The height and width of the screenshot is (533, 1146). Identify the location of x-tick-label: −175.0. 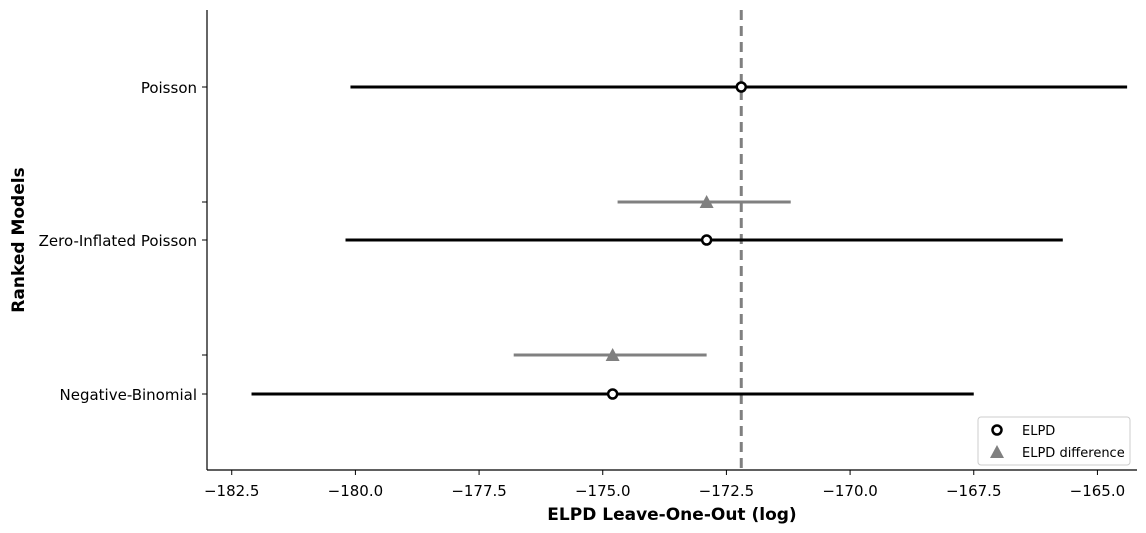
(603, 491).